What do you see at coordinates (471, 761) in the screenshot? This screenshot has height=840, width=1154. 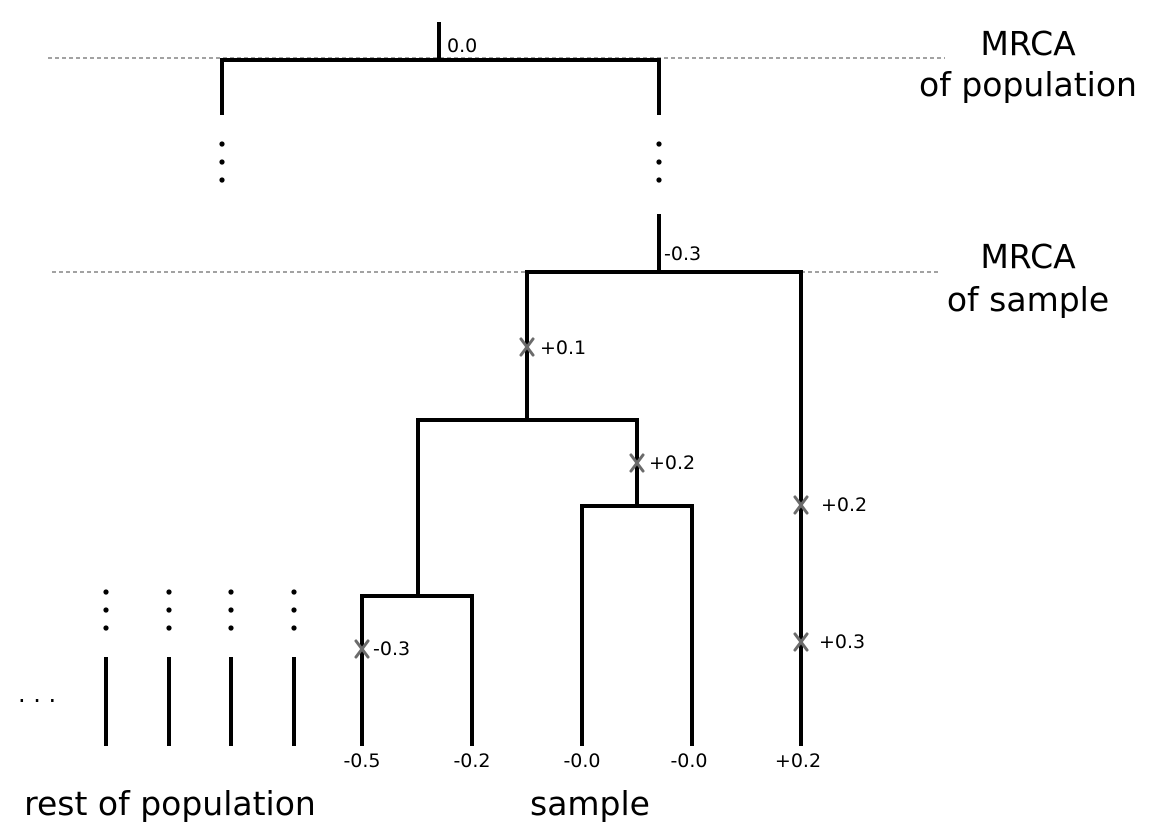 I see `leaf-value: -0.2` at bounding box center [471, 761].